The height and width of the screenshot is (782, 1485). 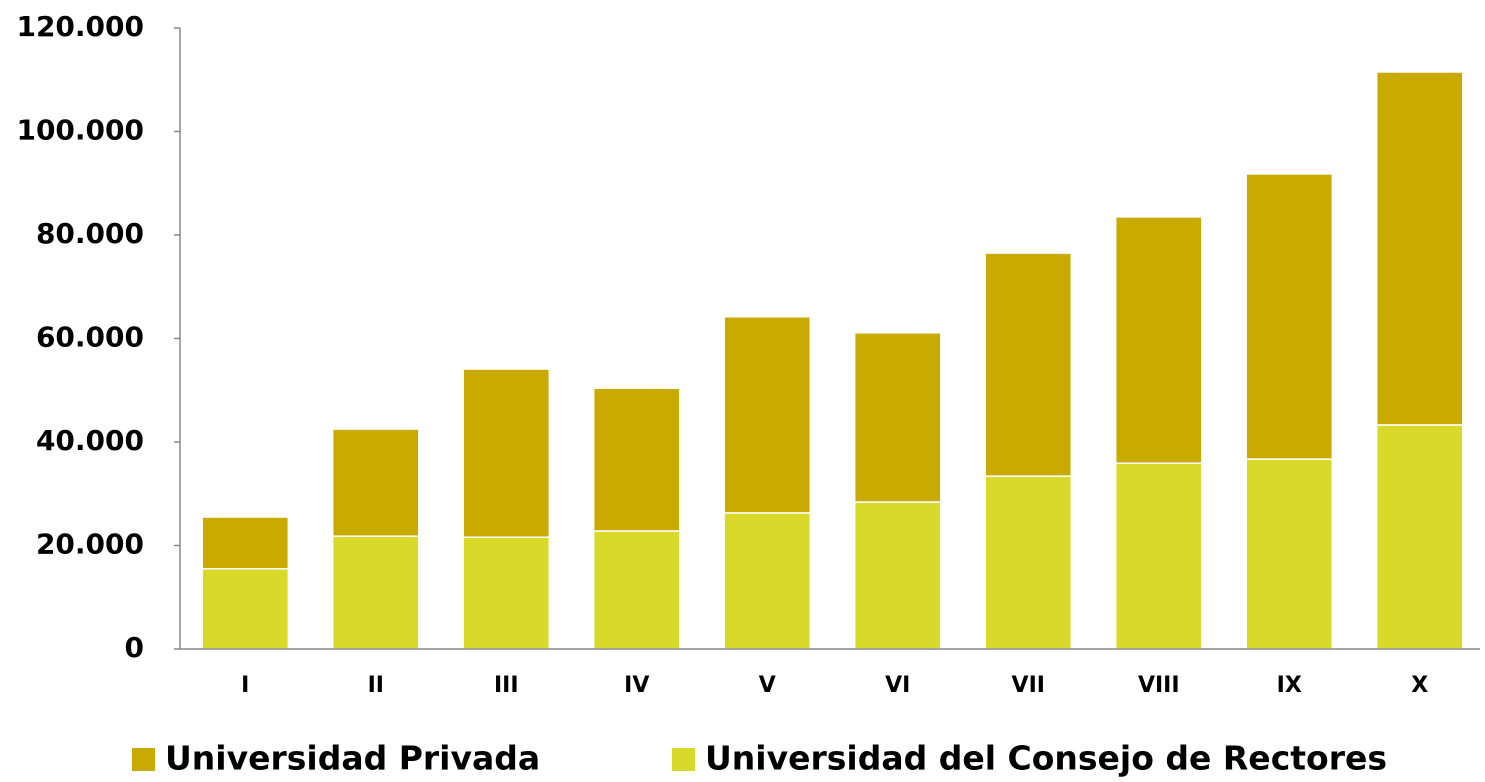 I want to click on y-tick-label: 60.000, so click(x=90, y=337).